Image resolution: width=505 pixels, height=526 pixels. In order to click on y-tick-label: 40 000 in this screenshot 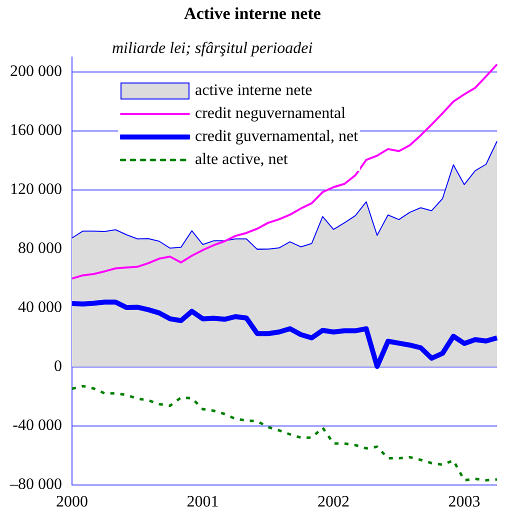, I will do `click(40, 307)`.